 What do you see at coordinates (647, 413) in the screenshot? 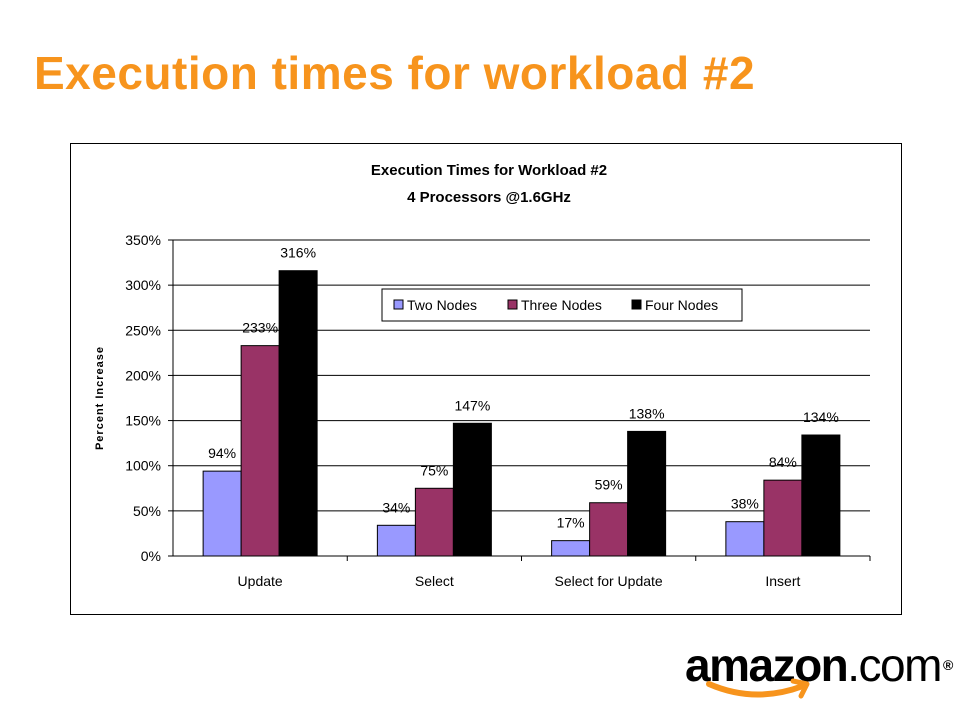
I see `data-label: 138%` at bounding box center [647, 413].